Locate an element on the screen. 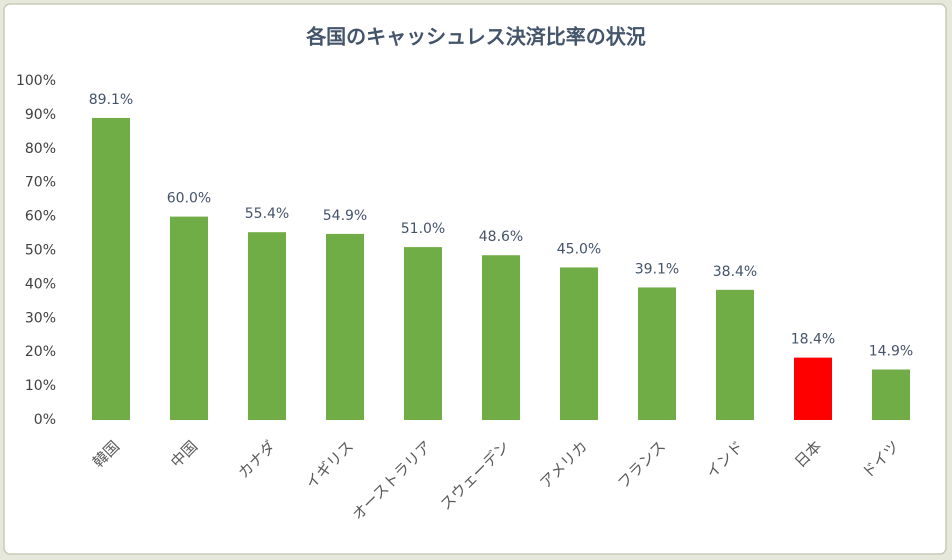 This screenshot has width=952, height=560. value-label: 18.4% is located at coordinates (813, 340).